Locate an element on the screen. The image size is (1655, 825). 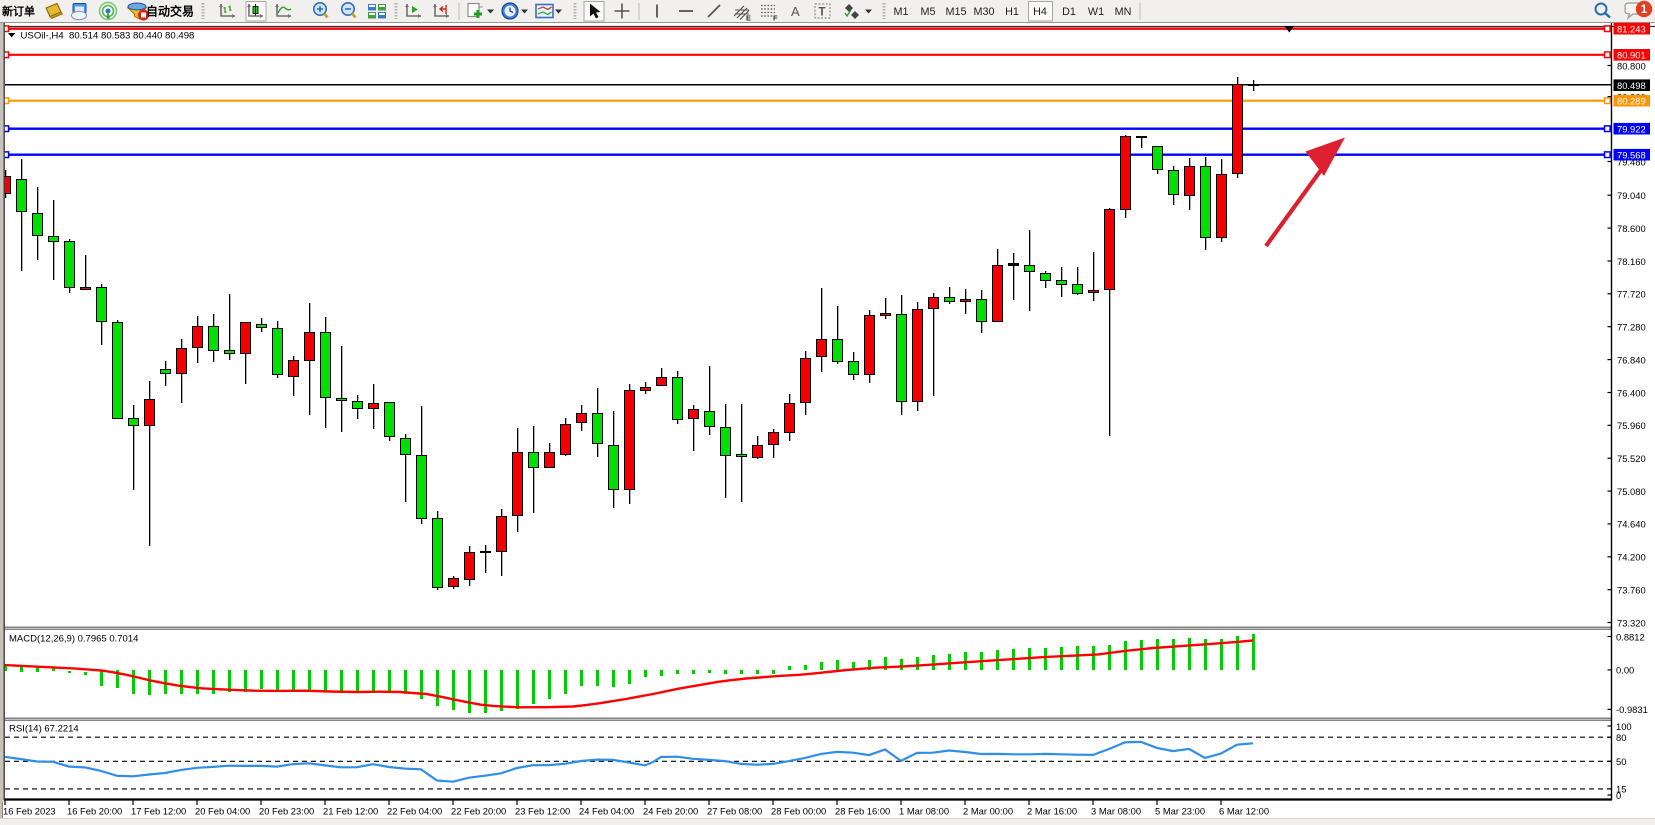
svg-text: 0 is located at coordinates (1618, 795).